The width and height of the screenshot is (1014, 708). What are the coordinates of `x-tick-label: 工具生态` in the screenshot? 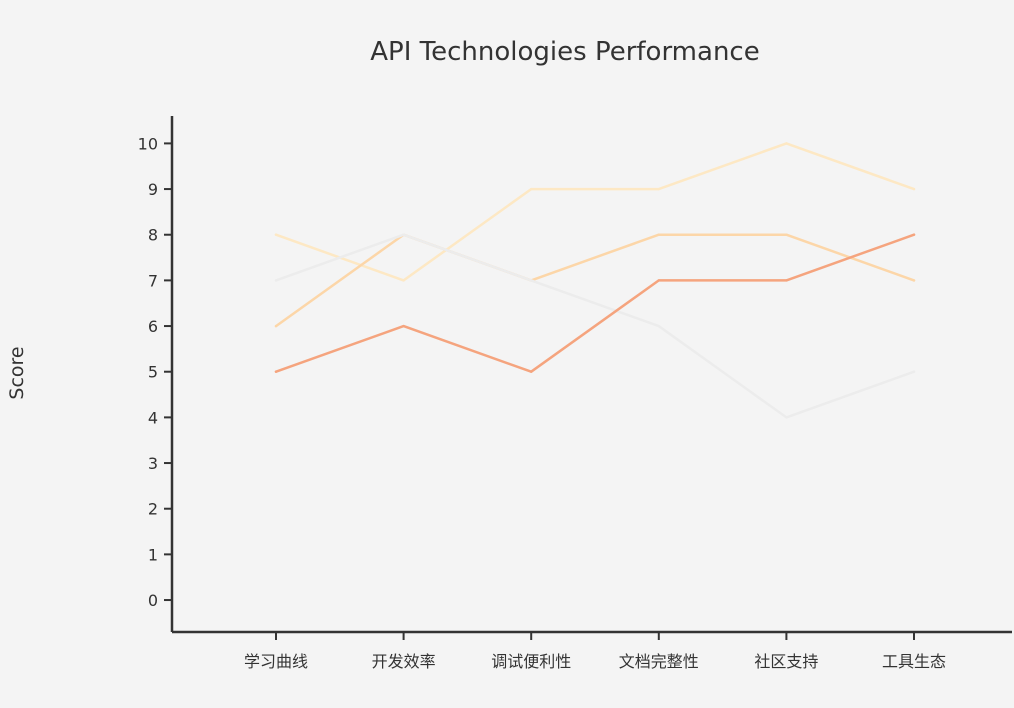 It's located at (914, 661).